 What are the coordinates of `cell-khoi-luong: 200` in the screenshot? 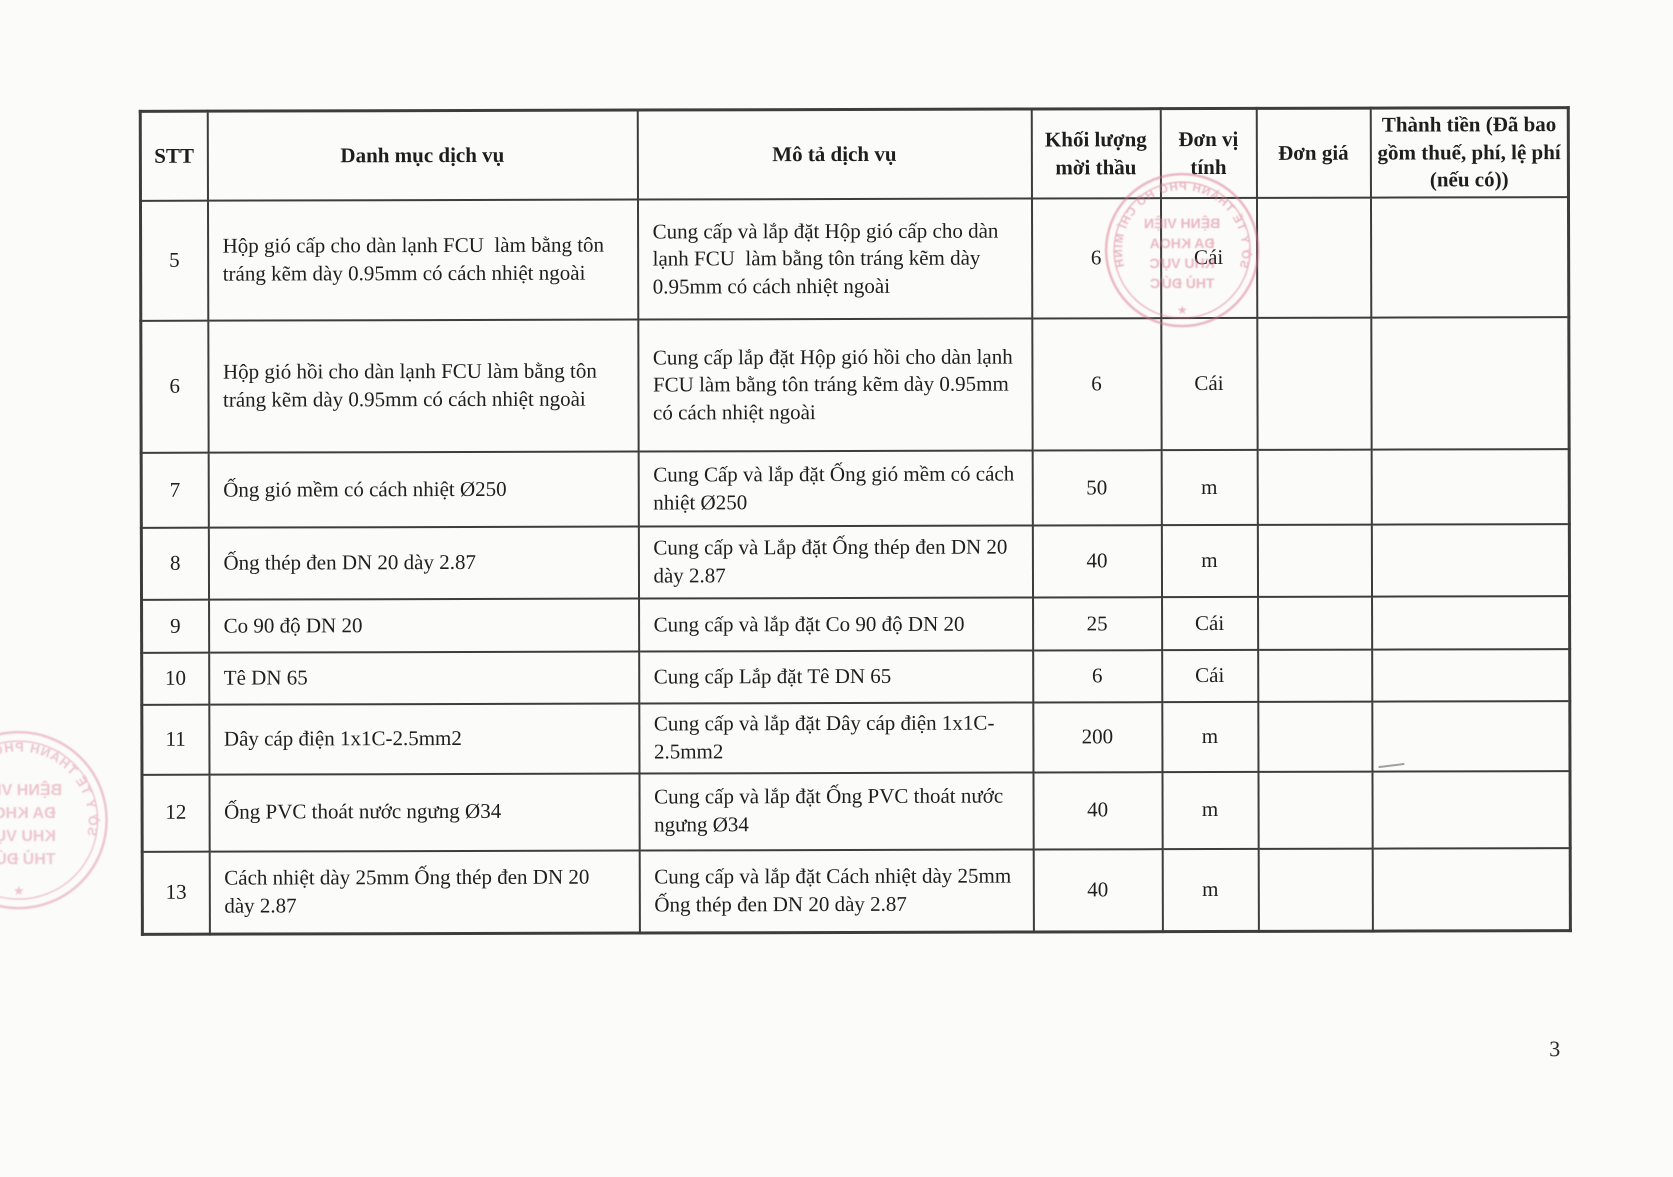 It's located at (1097, 737).